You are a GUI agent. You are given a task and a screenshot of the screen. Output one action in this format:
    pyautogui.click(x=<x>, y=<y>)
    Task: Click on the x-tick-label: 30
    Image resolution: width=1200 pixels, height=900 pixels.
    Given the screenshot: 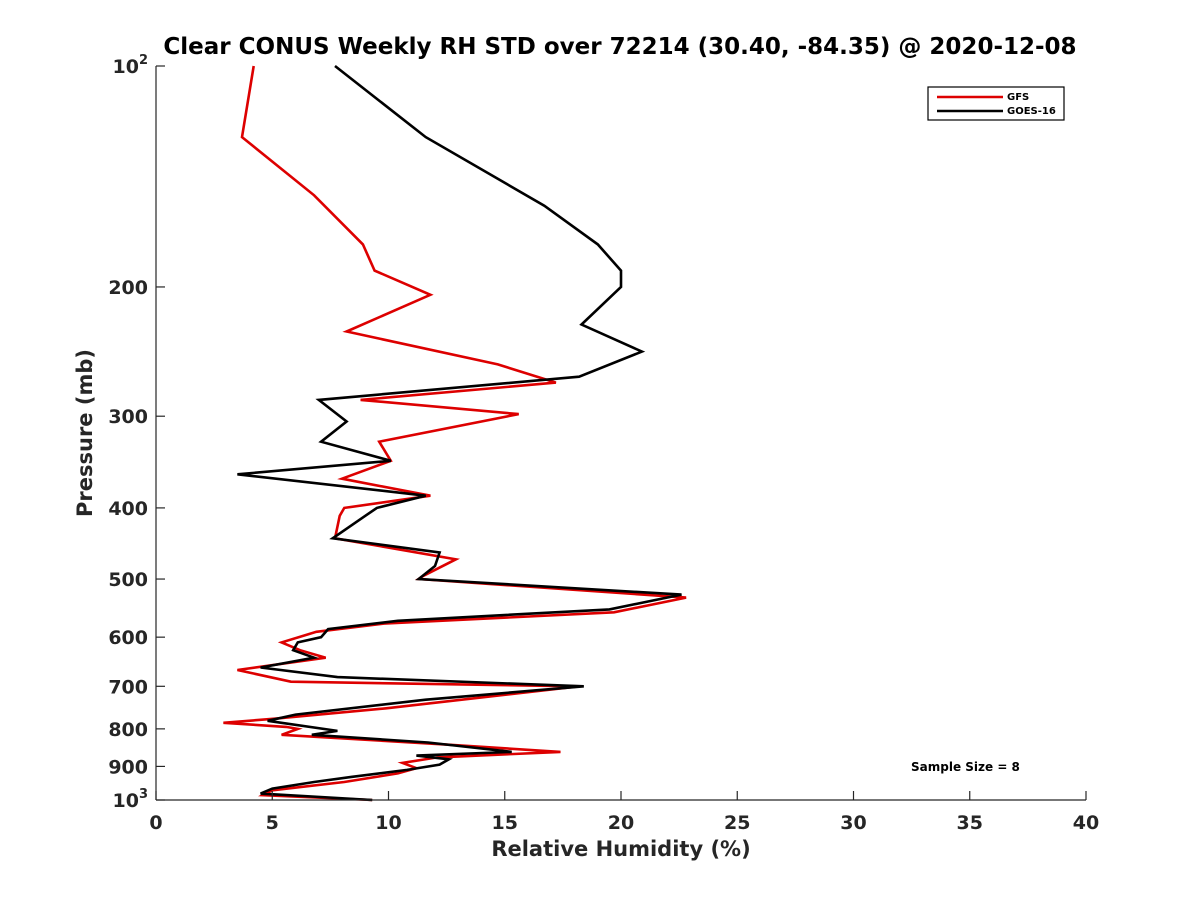 What is the action you would take?
    pyautogui.click(x=853, y=823)
    